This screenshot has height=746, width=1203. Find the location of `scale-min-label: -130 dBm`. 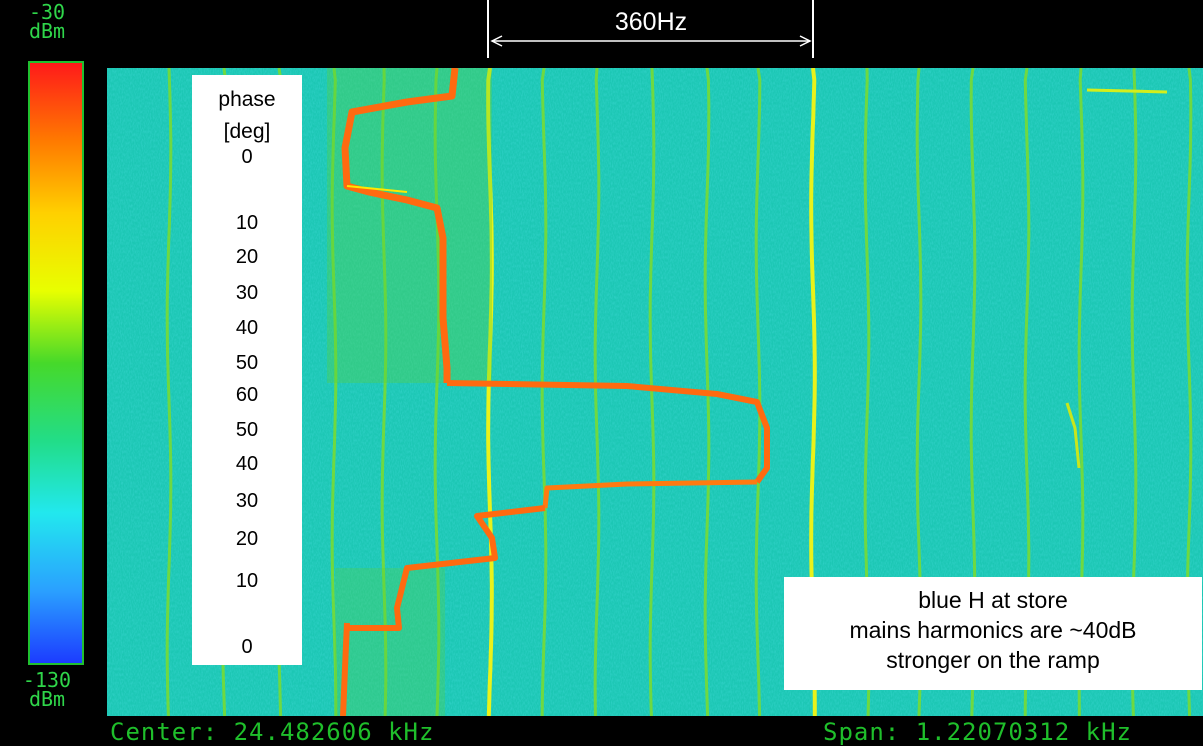

scale-min-label: -130 dBm is located at coordinates (47, 689).